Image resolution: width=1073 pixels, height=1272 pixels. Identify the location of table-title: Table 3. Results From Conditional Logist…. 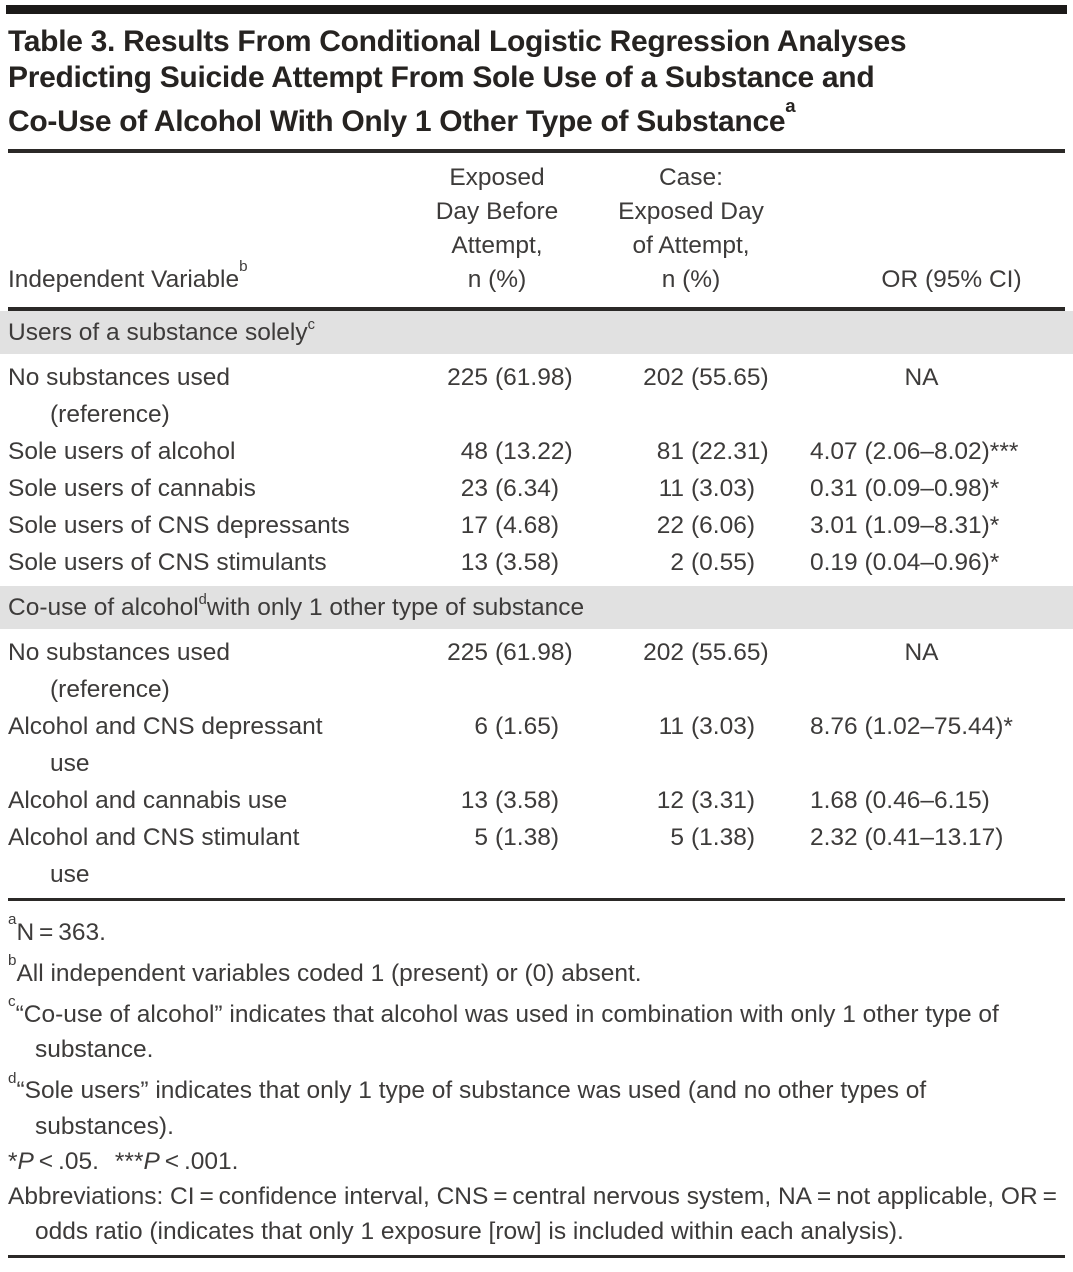
(536, 82).